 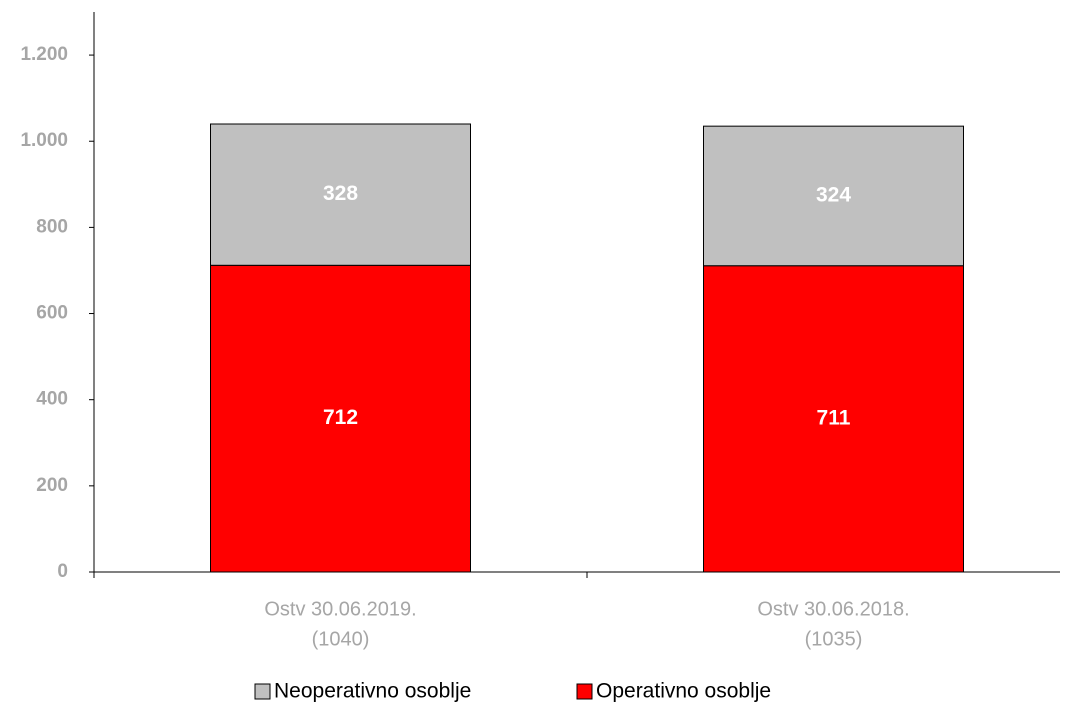 I want to click on data-label: 711, so click(x=834, y=417).